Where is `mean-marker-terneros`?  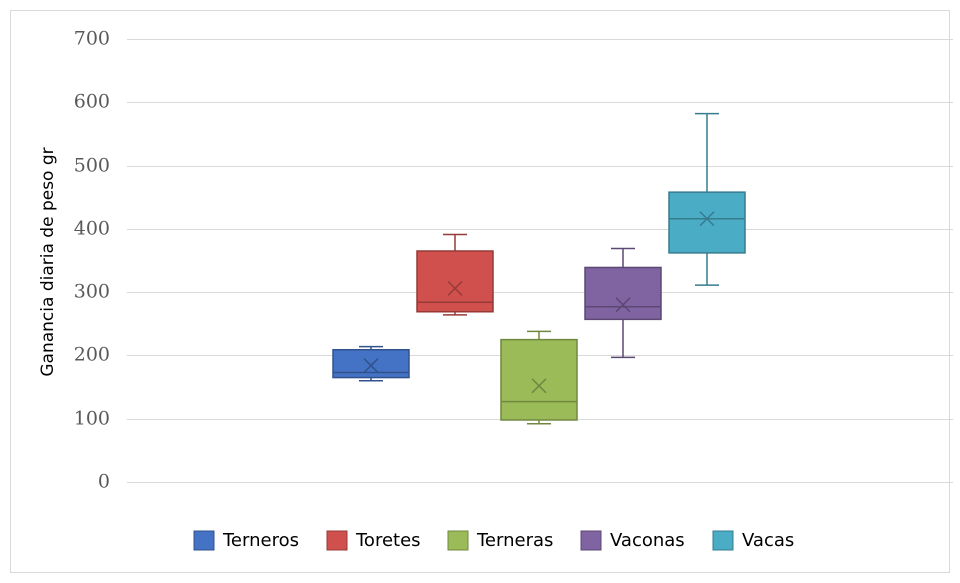
mean-marker-terneros is located at coordinates (371, 366).